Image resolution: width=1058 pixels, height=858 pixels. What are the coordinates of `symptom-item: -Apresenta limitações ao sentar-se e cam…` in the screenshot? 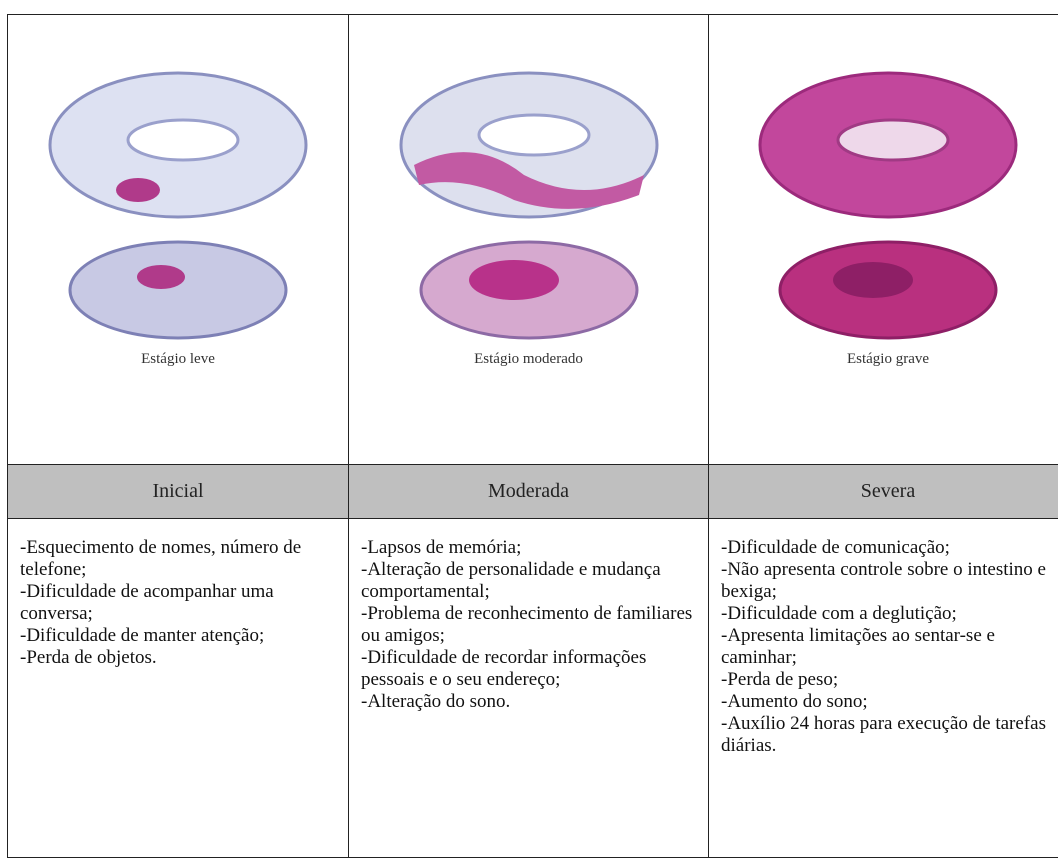 It's located at (889, 647).